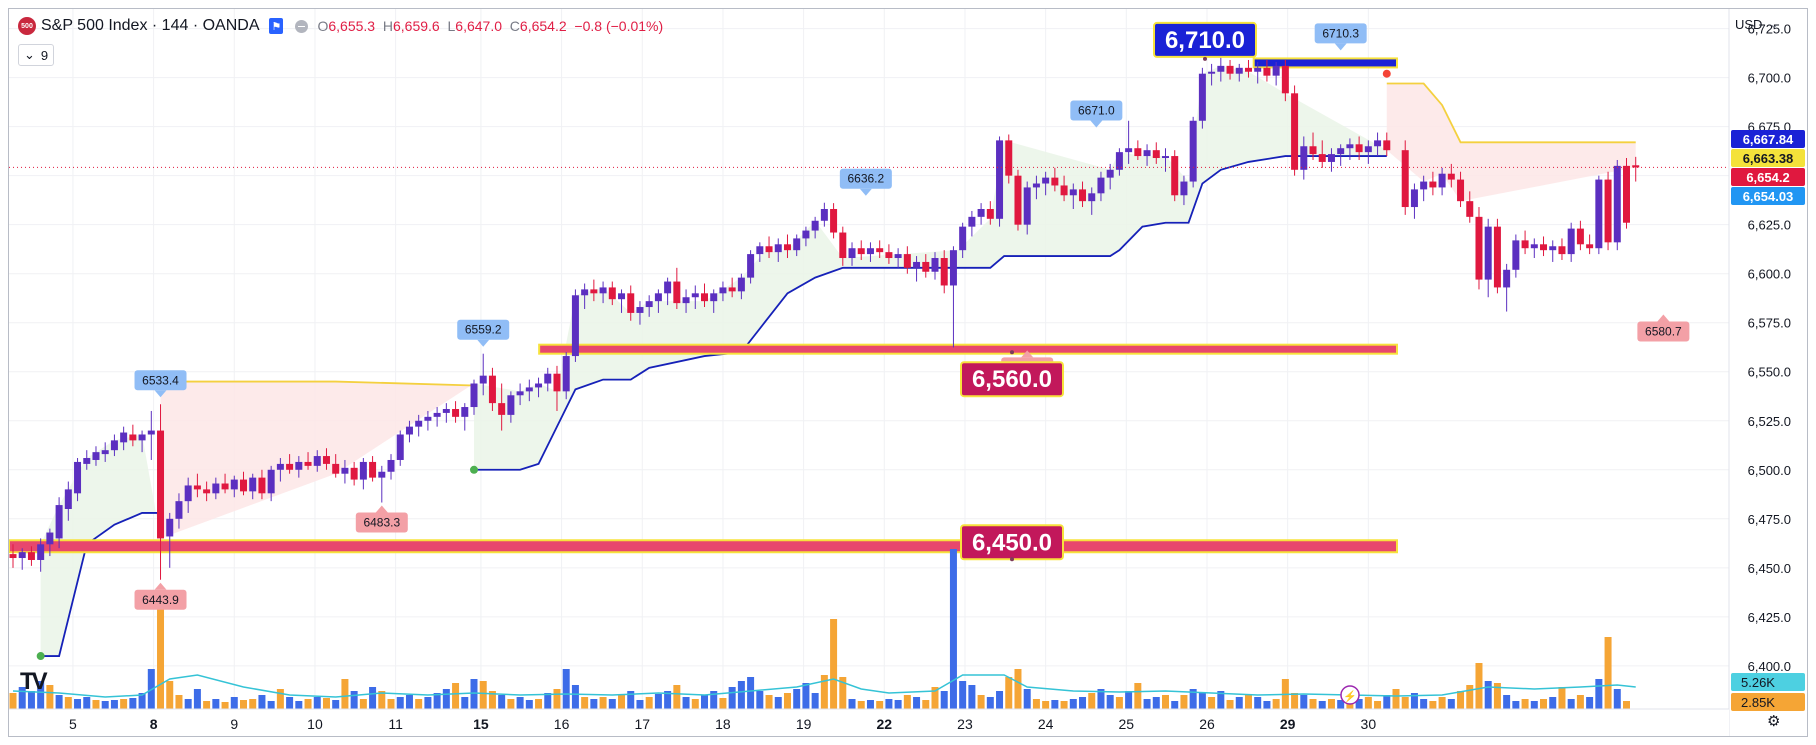 The height and width of the screenshot is (745, 1816). What do you see at coordinates (1369, 724) in the screenshot?
I see `time-tick-label: 30` at bounding box center [1369, 724].